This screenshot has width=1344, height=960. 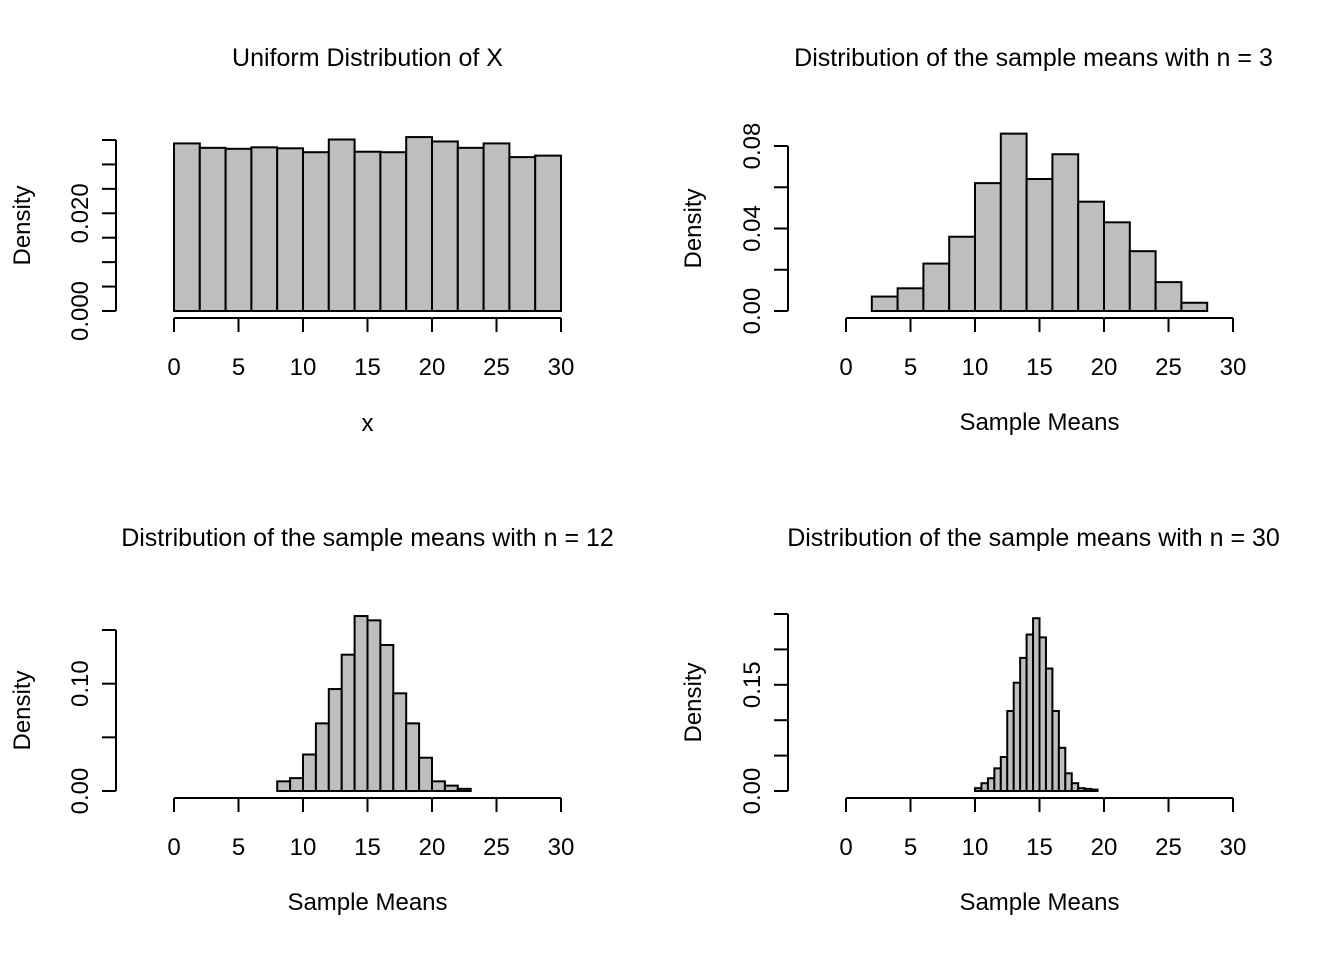 What do you see at coordinates (367, 58) in the screenshot?
I see `chart-title: Uniform Distribution of X` at bounding box center [367, 58].